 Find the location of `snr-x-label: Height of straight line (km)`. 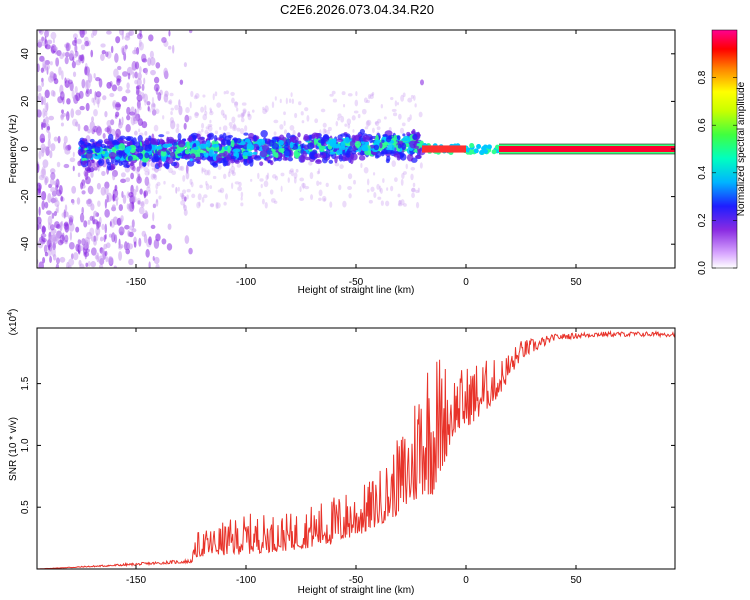

snr-x-label: Height of straight line (km) is located at coordinates (356, 590).